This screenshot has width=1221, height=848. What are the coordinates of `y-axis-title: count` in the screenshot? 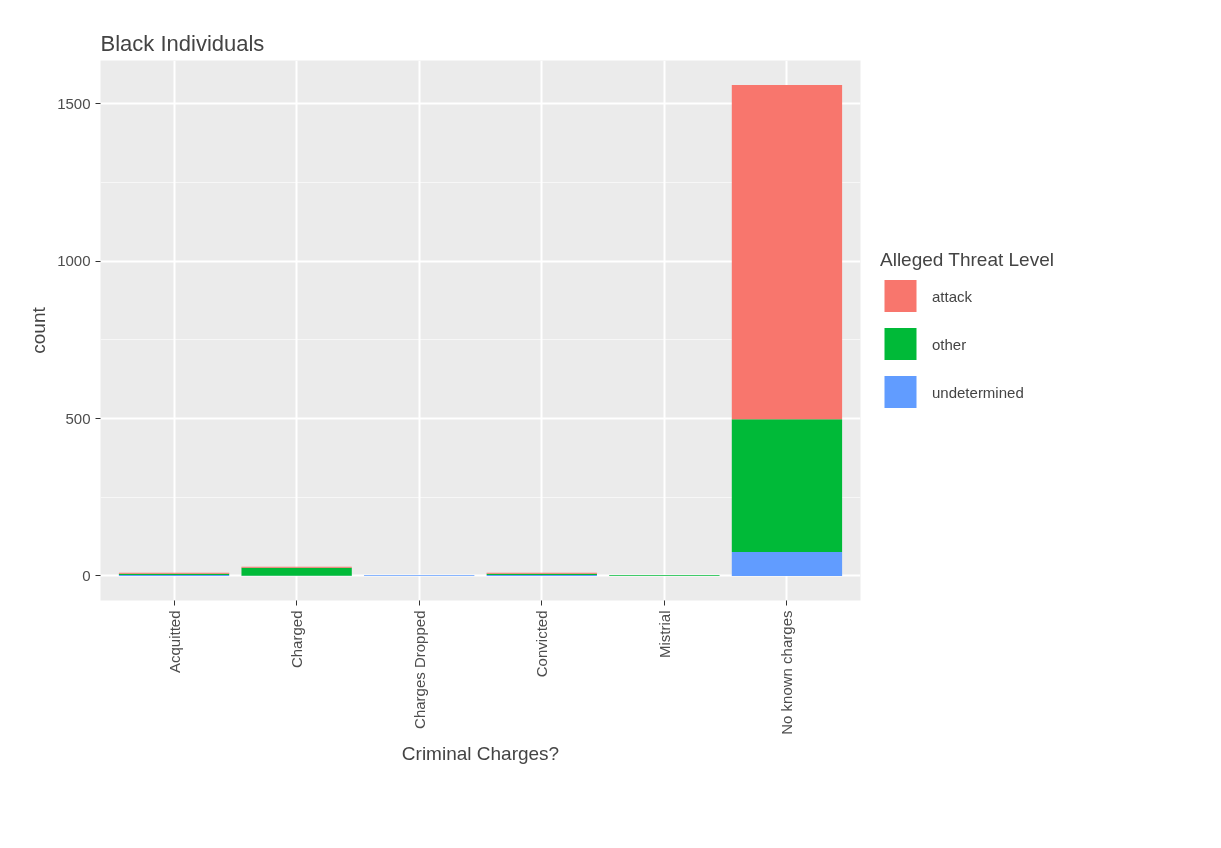 It's located at (39, 330).